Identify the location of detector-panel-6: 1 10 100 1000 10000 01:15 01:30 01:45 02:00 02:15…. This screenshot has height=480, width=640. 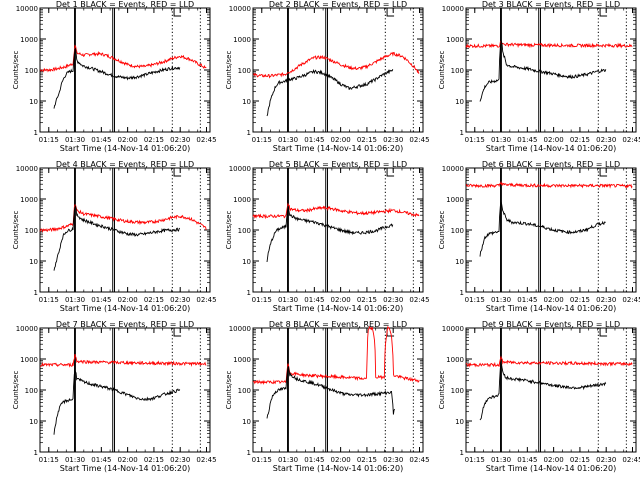
(539, 236).